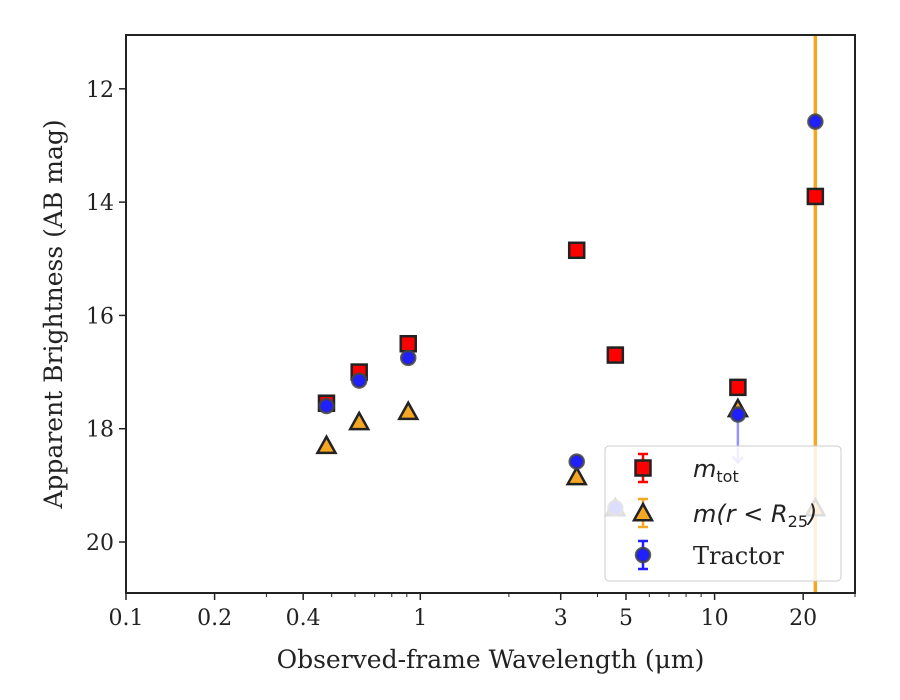 This screenshot has width=900, height=700. Describe the element at coordinates (53, 314) in the screenshot. I see `y-axis-label: Apparent Brightness (AB mag)` at that location.